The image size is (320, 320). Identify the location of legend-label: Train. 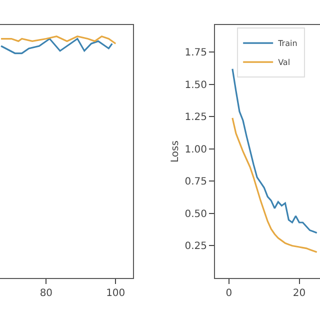
(287, 43).